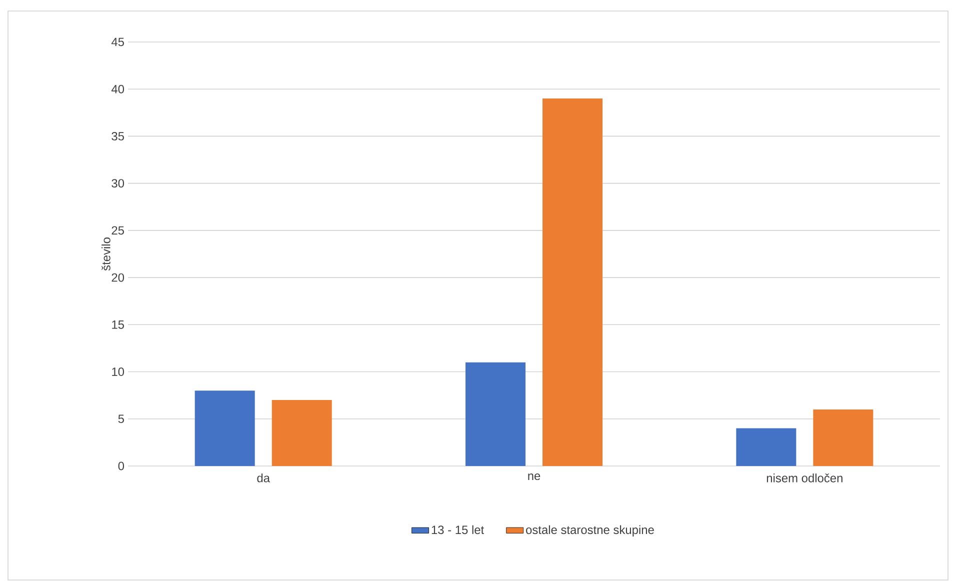 The height and width of the screenshot is (581, 956). Describe the element at coordinates (121, 419) in the screenshot. I see `y-tick-label: 5` at that location.